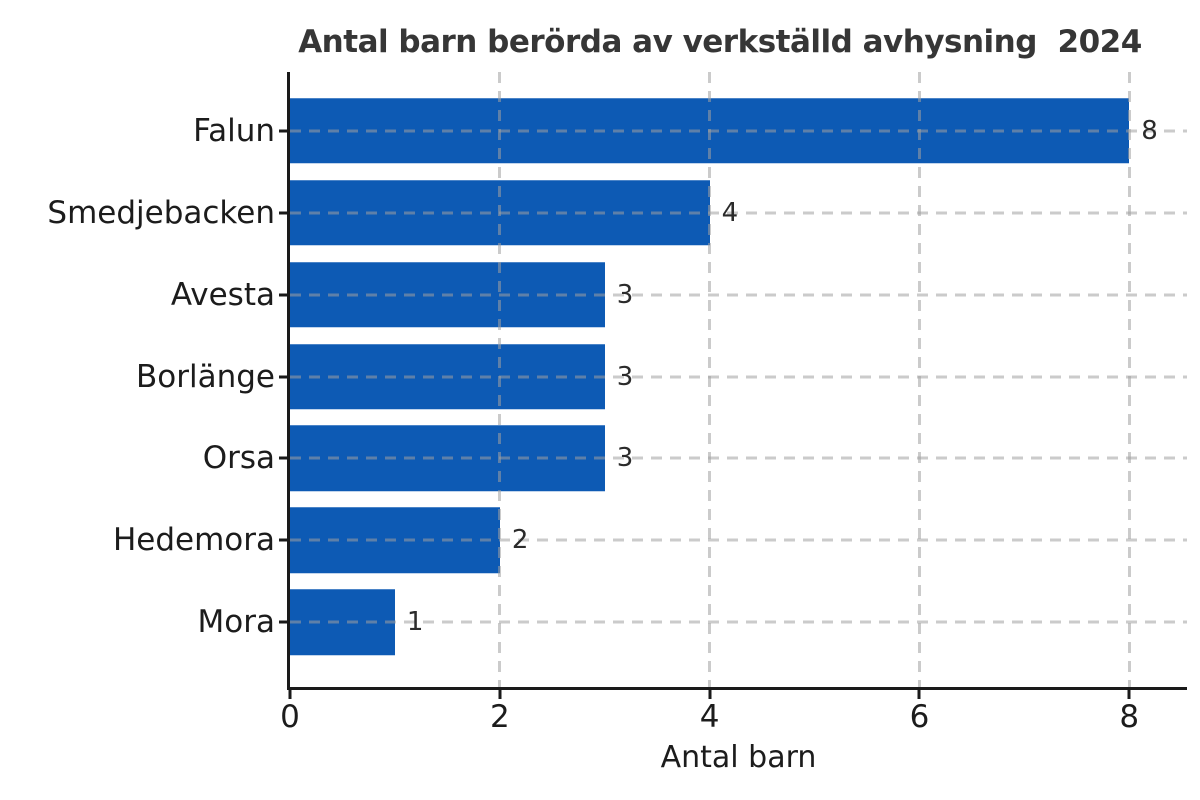  Describe the element at coordinates (733, 718) in the screenshot. I see `x-tick-labels: 0 2 4 6 8` at that location.